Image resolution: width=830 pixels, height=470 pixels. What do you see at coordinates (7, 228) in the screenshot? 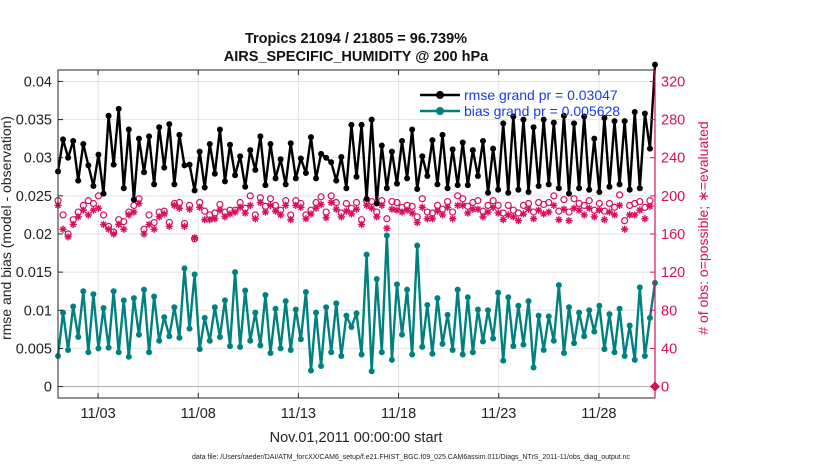
I see `y-axis-label-left: rmse and bias (model - observation)` at bounding box center [7, 228].